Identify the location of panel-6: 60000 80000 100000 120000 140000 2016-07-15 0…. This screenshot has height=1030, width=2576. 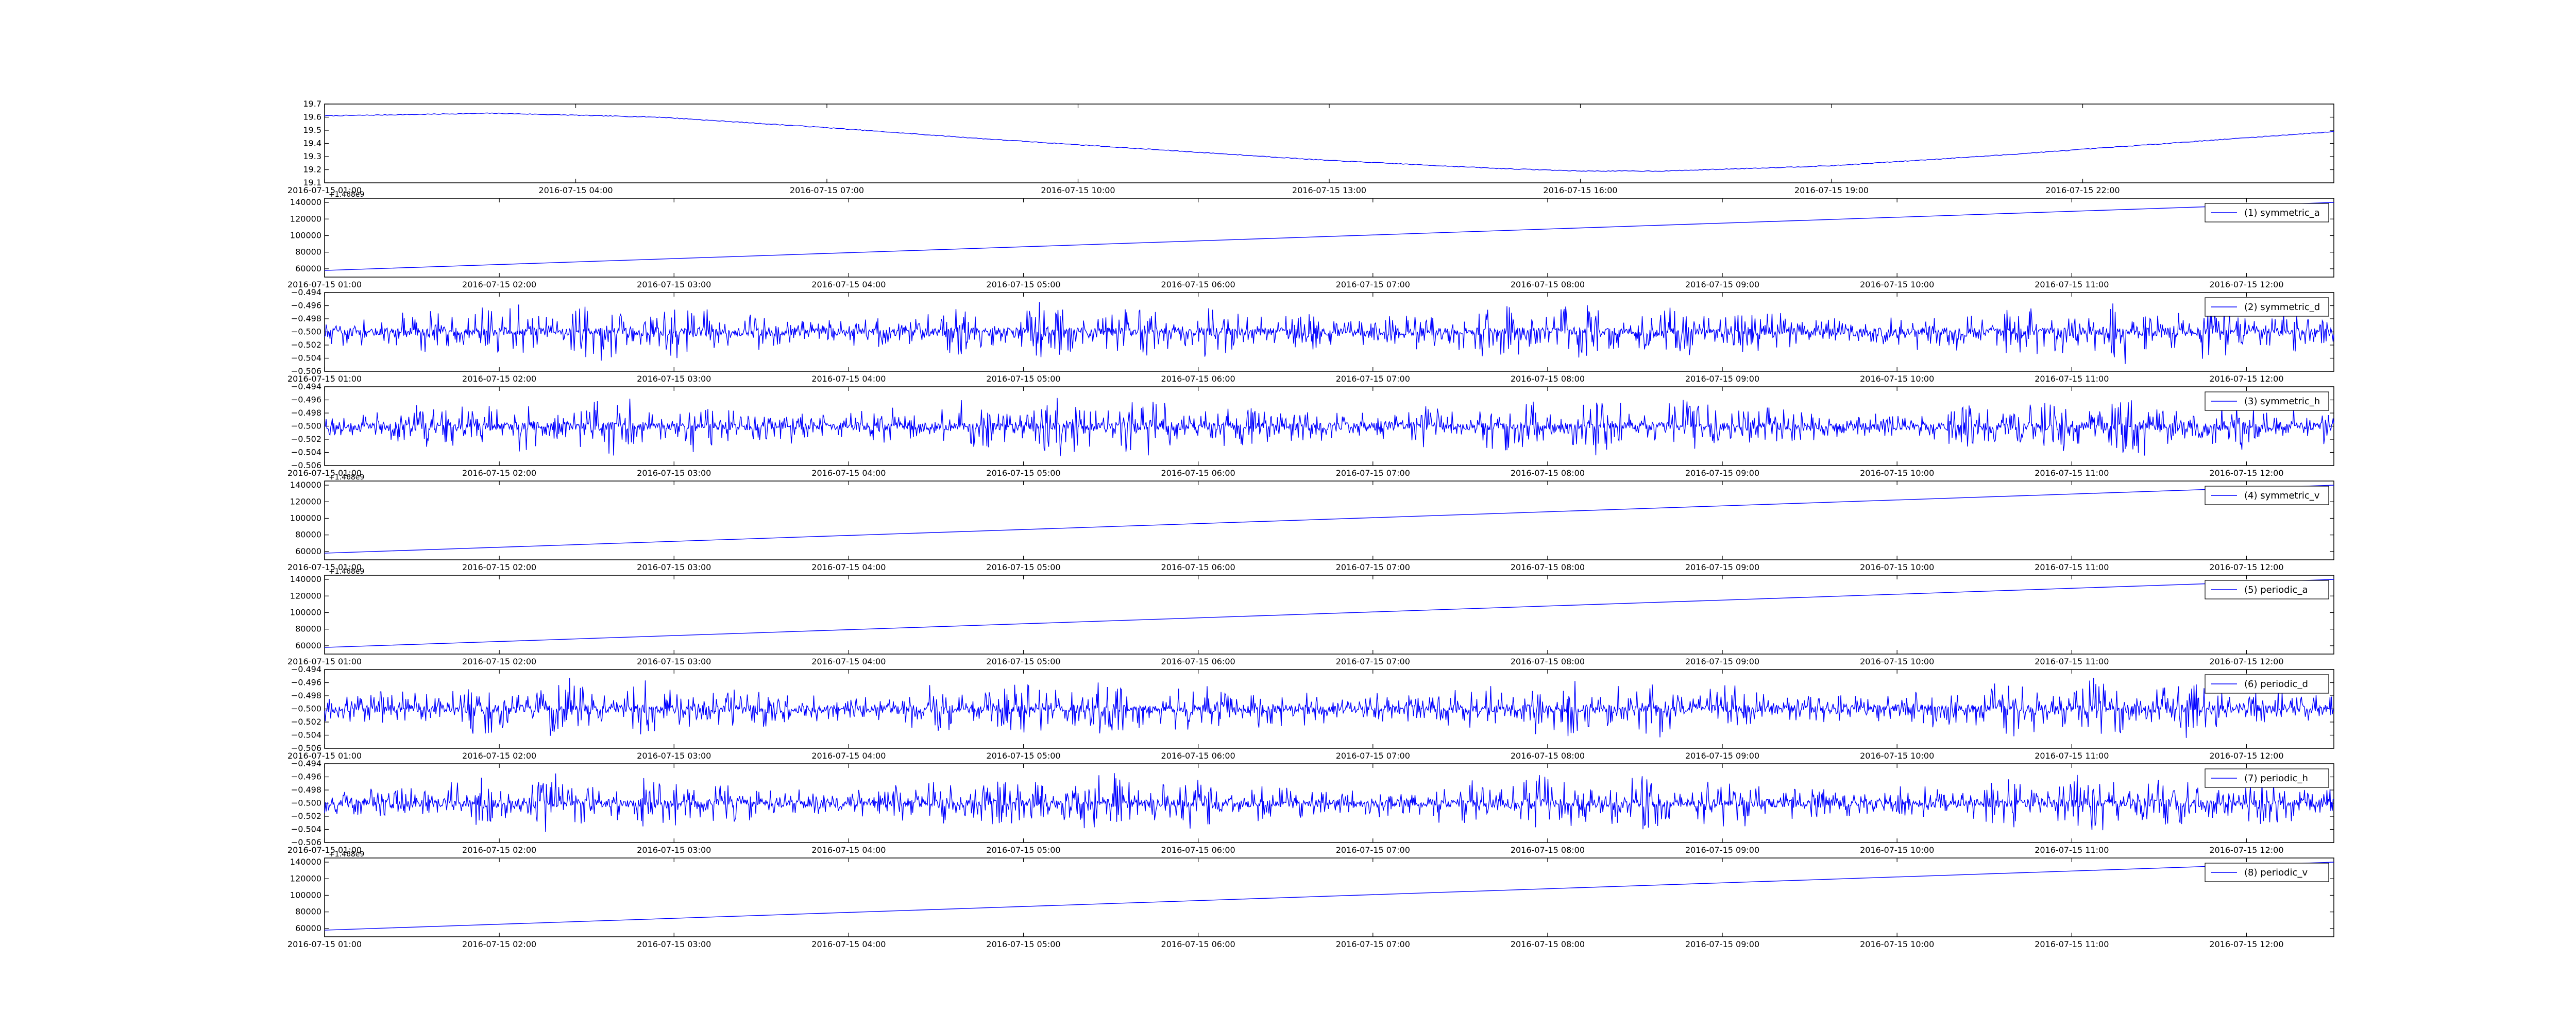
(1310, 617).